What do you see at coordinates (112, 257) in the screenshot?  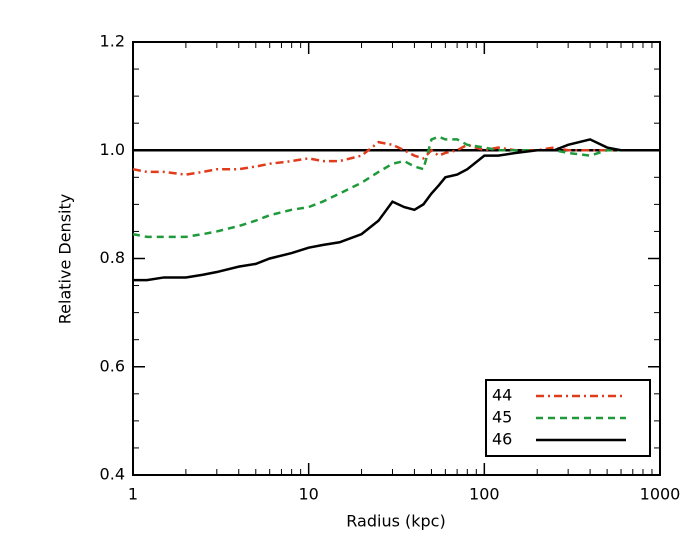 I see `y-tick-label: 0.8` at bounding box center [112, 257].